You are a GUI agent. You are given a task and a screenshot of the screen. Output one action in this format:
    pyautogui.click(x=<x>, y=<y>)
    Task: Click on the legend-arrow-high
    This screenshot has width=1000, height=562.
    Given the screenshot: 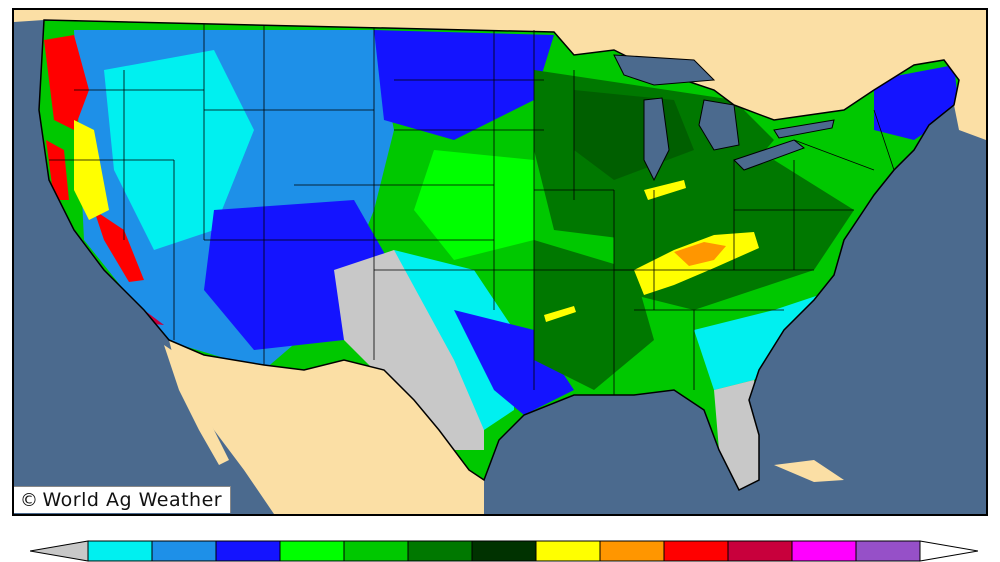 What is the action you would take?
    pyautogui.click(x=948, y=551)
    